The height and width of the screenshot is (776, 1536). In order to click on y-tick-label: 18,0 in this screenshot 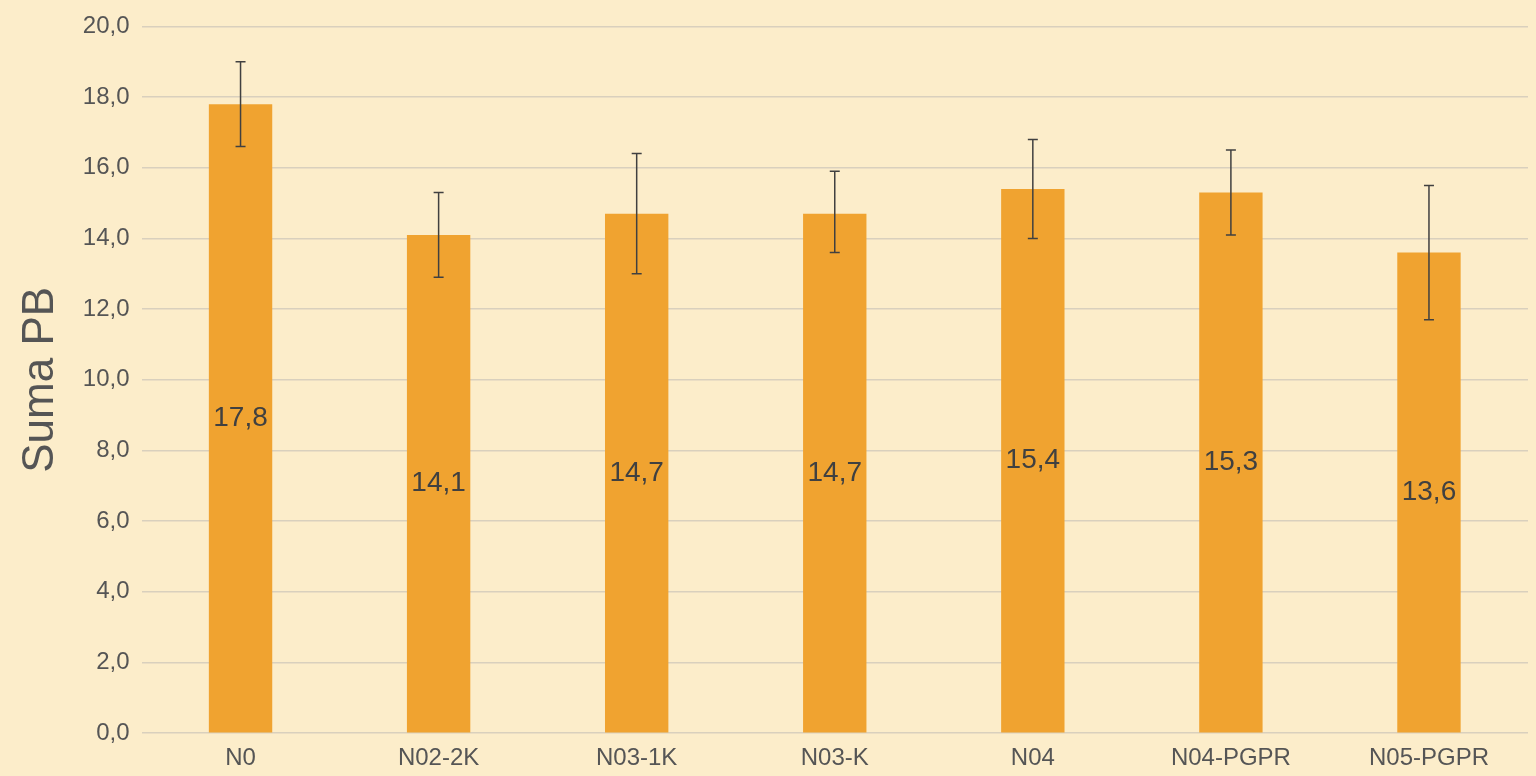, I will do `click(106, 95)`.